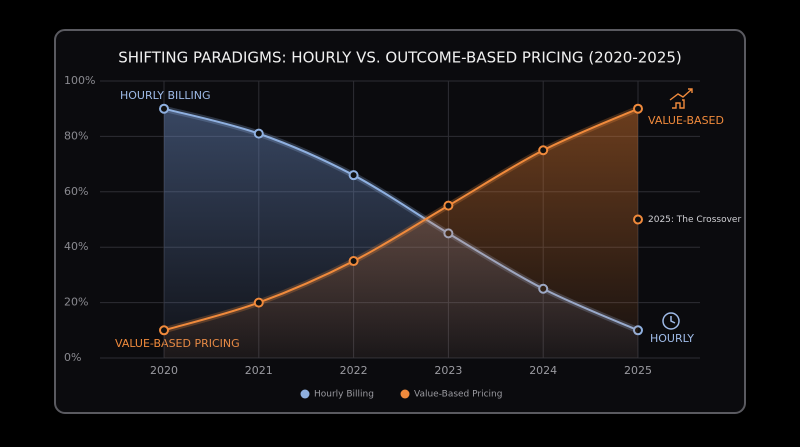 The width and height of the screenshot is (800, 447). Describe the element at coordinates (76, 302) in the screenshot. I see `y-tick-label: 20%` at that location.